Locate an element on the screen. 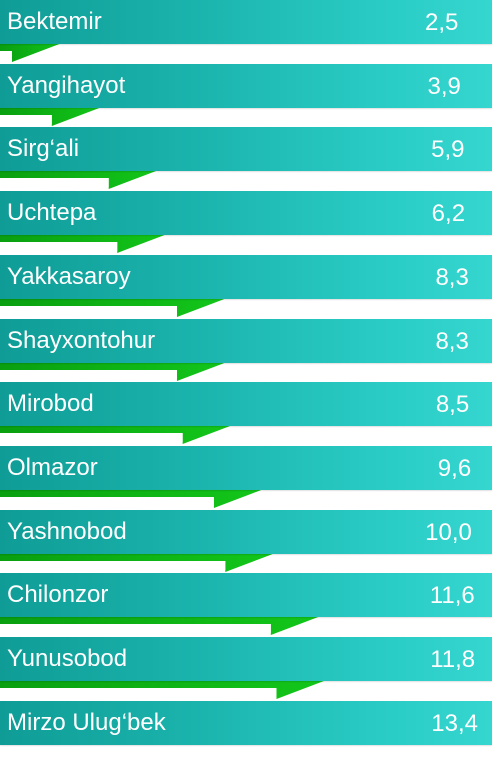 The height and width of the screenshot is (765, 495). category-label: Yangihayot is located at coordinates (66, 85).